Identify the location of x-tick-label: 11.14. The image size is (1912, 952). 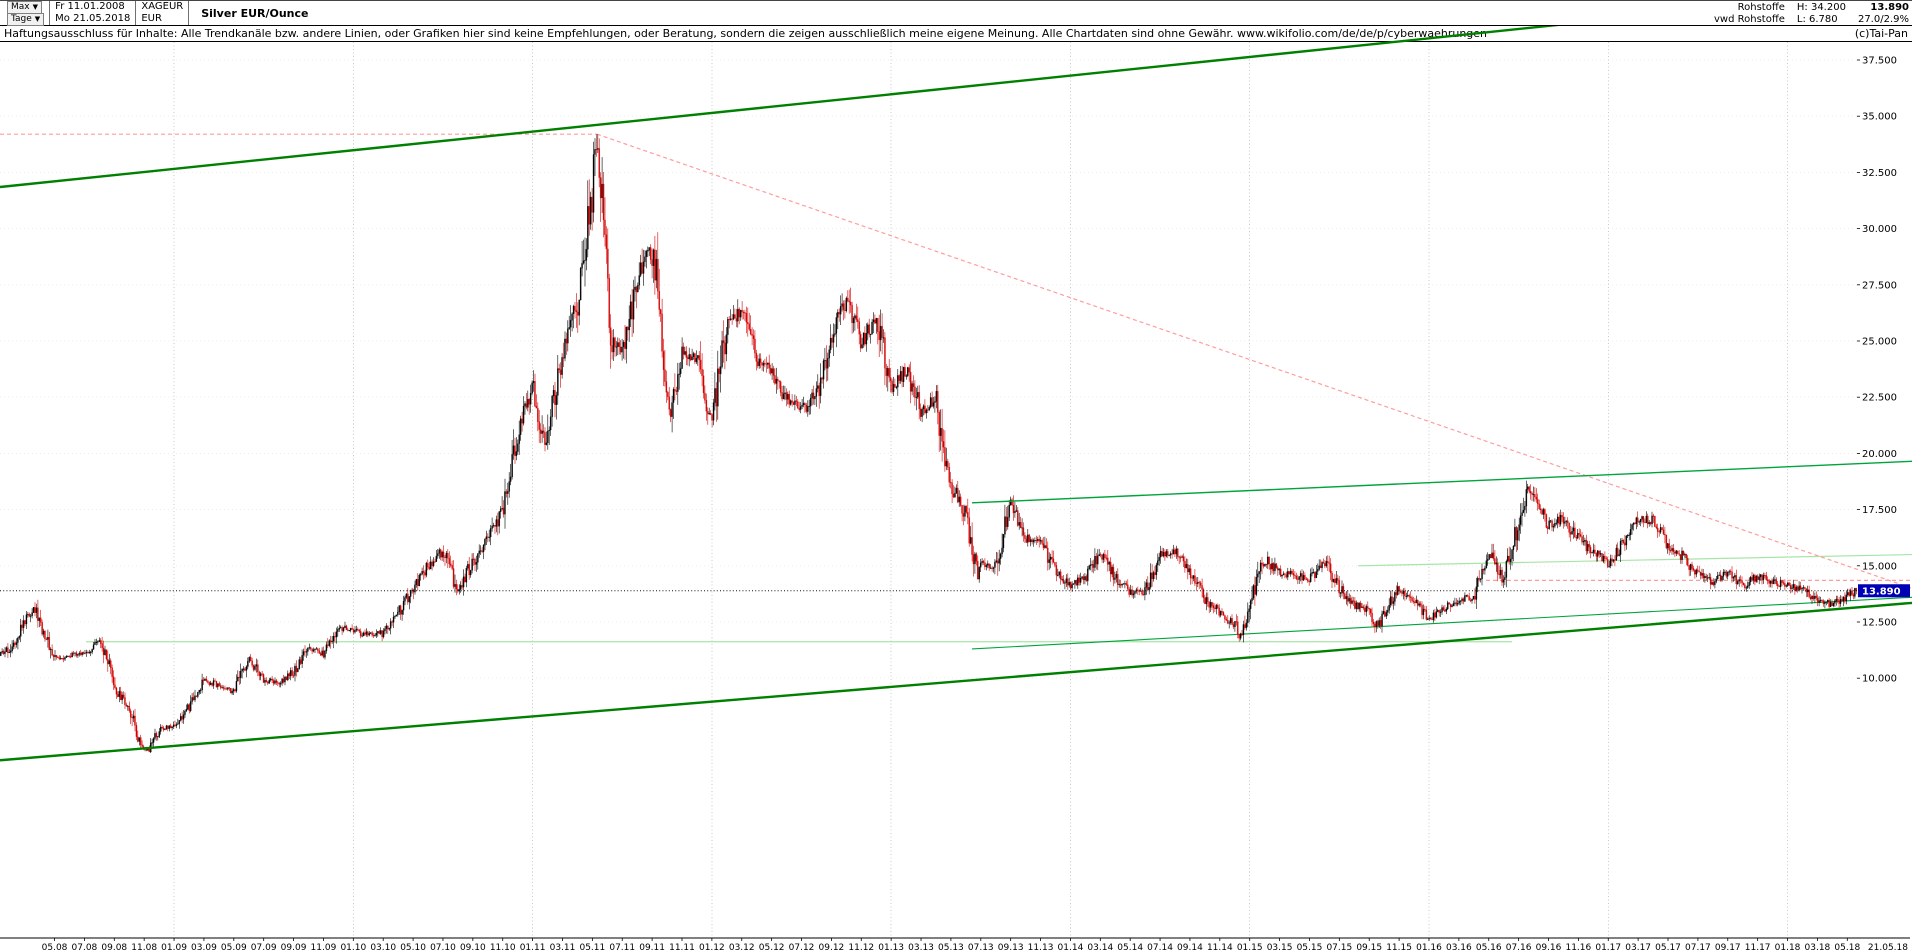
(1220, 947).